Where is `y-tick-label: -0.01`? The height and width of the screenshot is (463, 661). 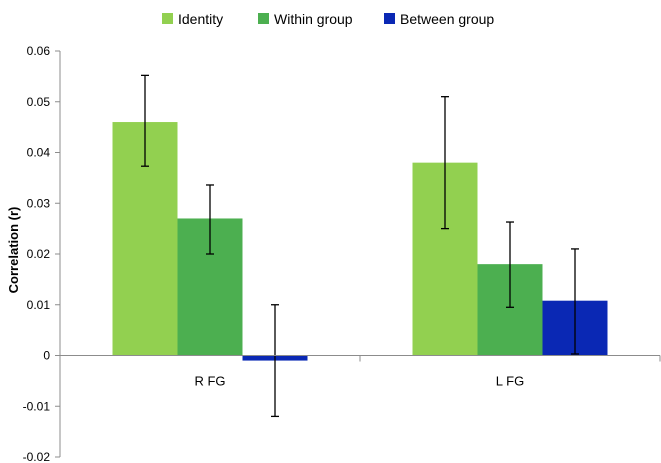
y-tick-label: -0.01 is located at coordinates (37, 406).